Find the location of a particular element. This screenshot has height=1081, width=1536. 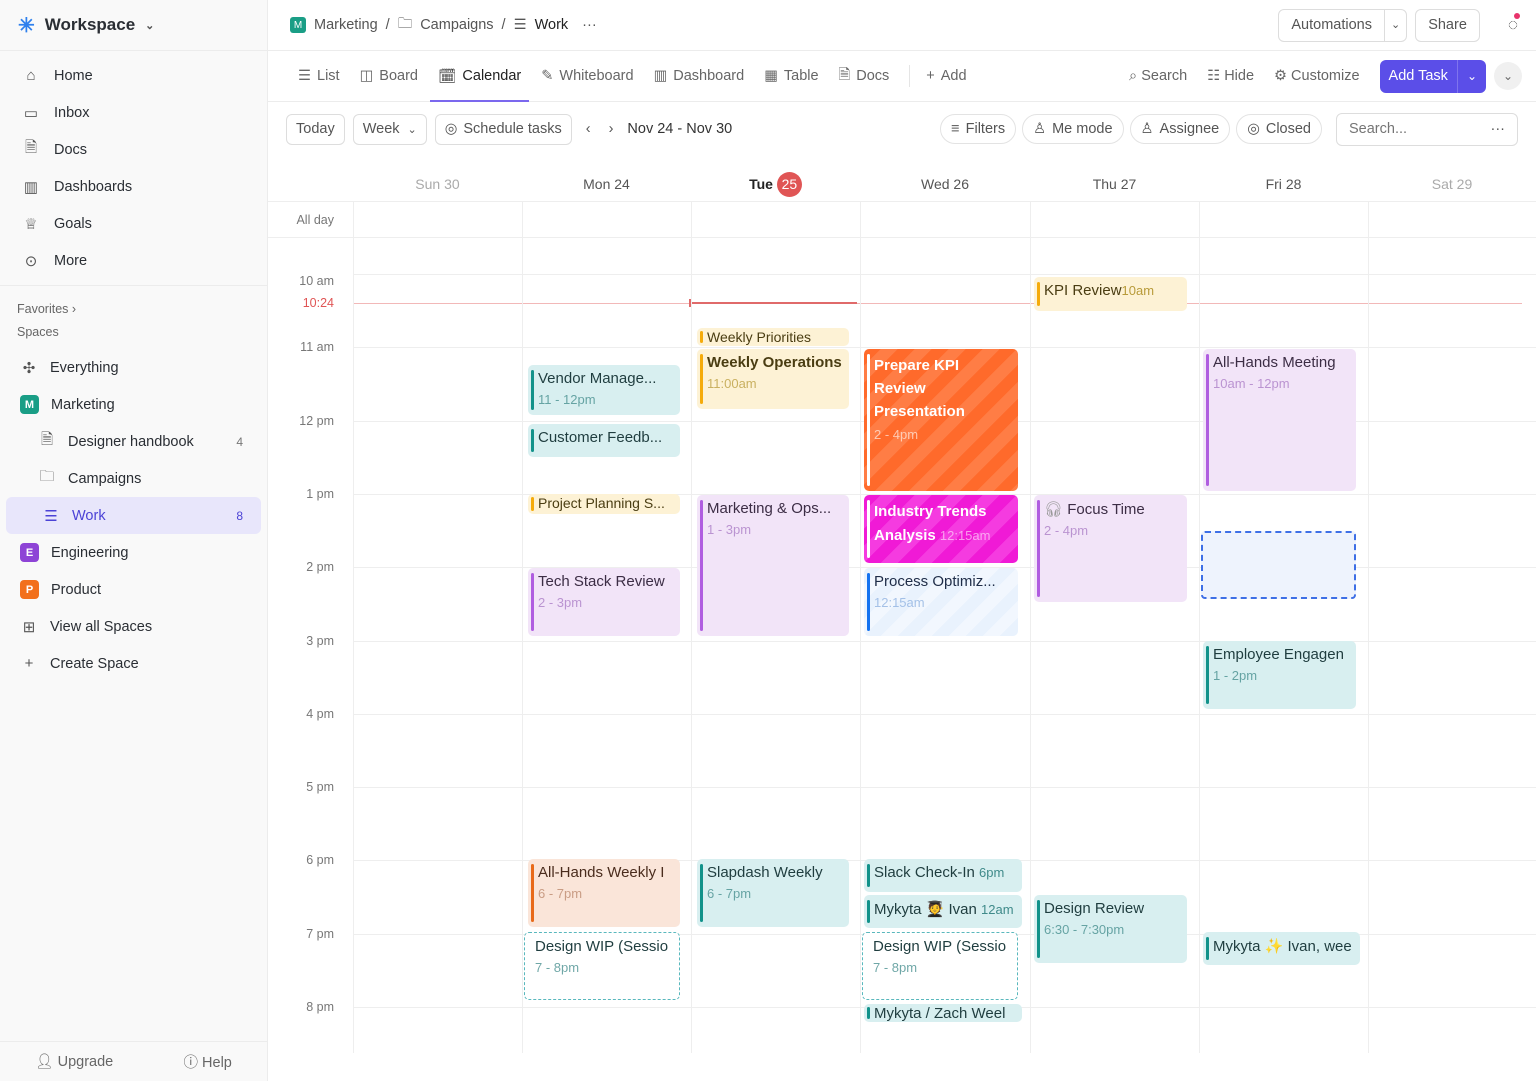

tab-dashboard: ▥ Dashboard is located at coordinates (699, 76).